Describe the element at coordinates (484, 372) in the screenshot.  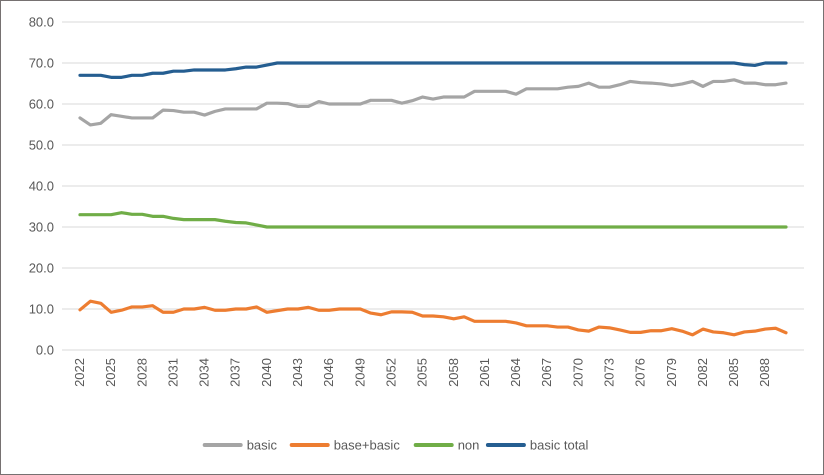
I see `x-tick-label: 2061` at that location.